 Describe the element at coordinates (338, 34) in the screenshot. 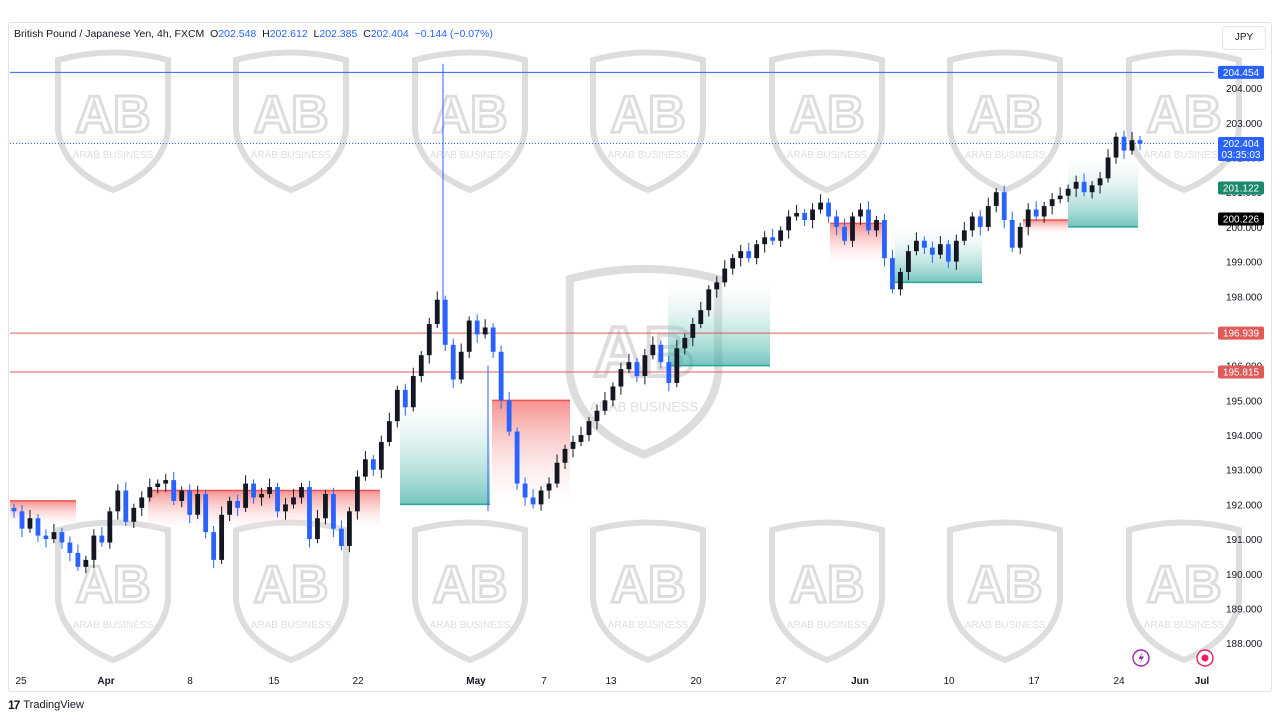

I see `low-value: 202.385` at that location.